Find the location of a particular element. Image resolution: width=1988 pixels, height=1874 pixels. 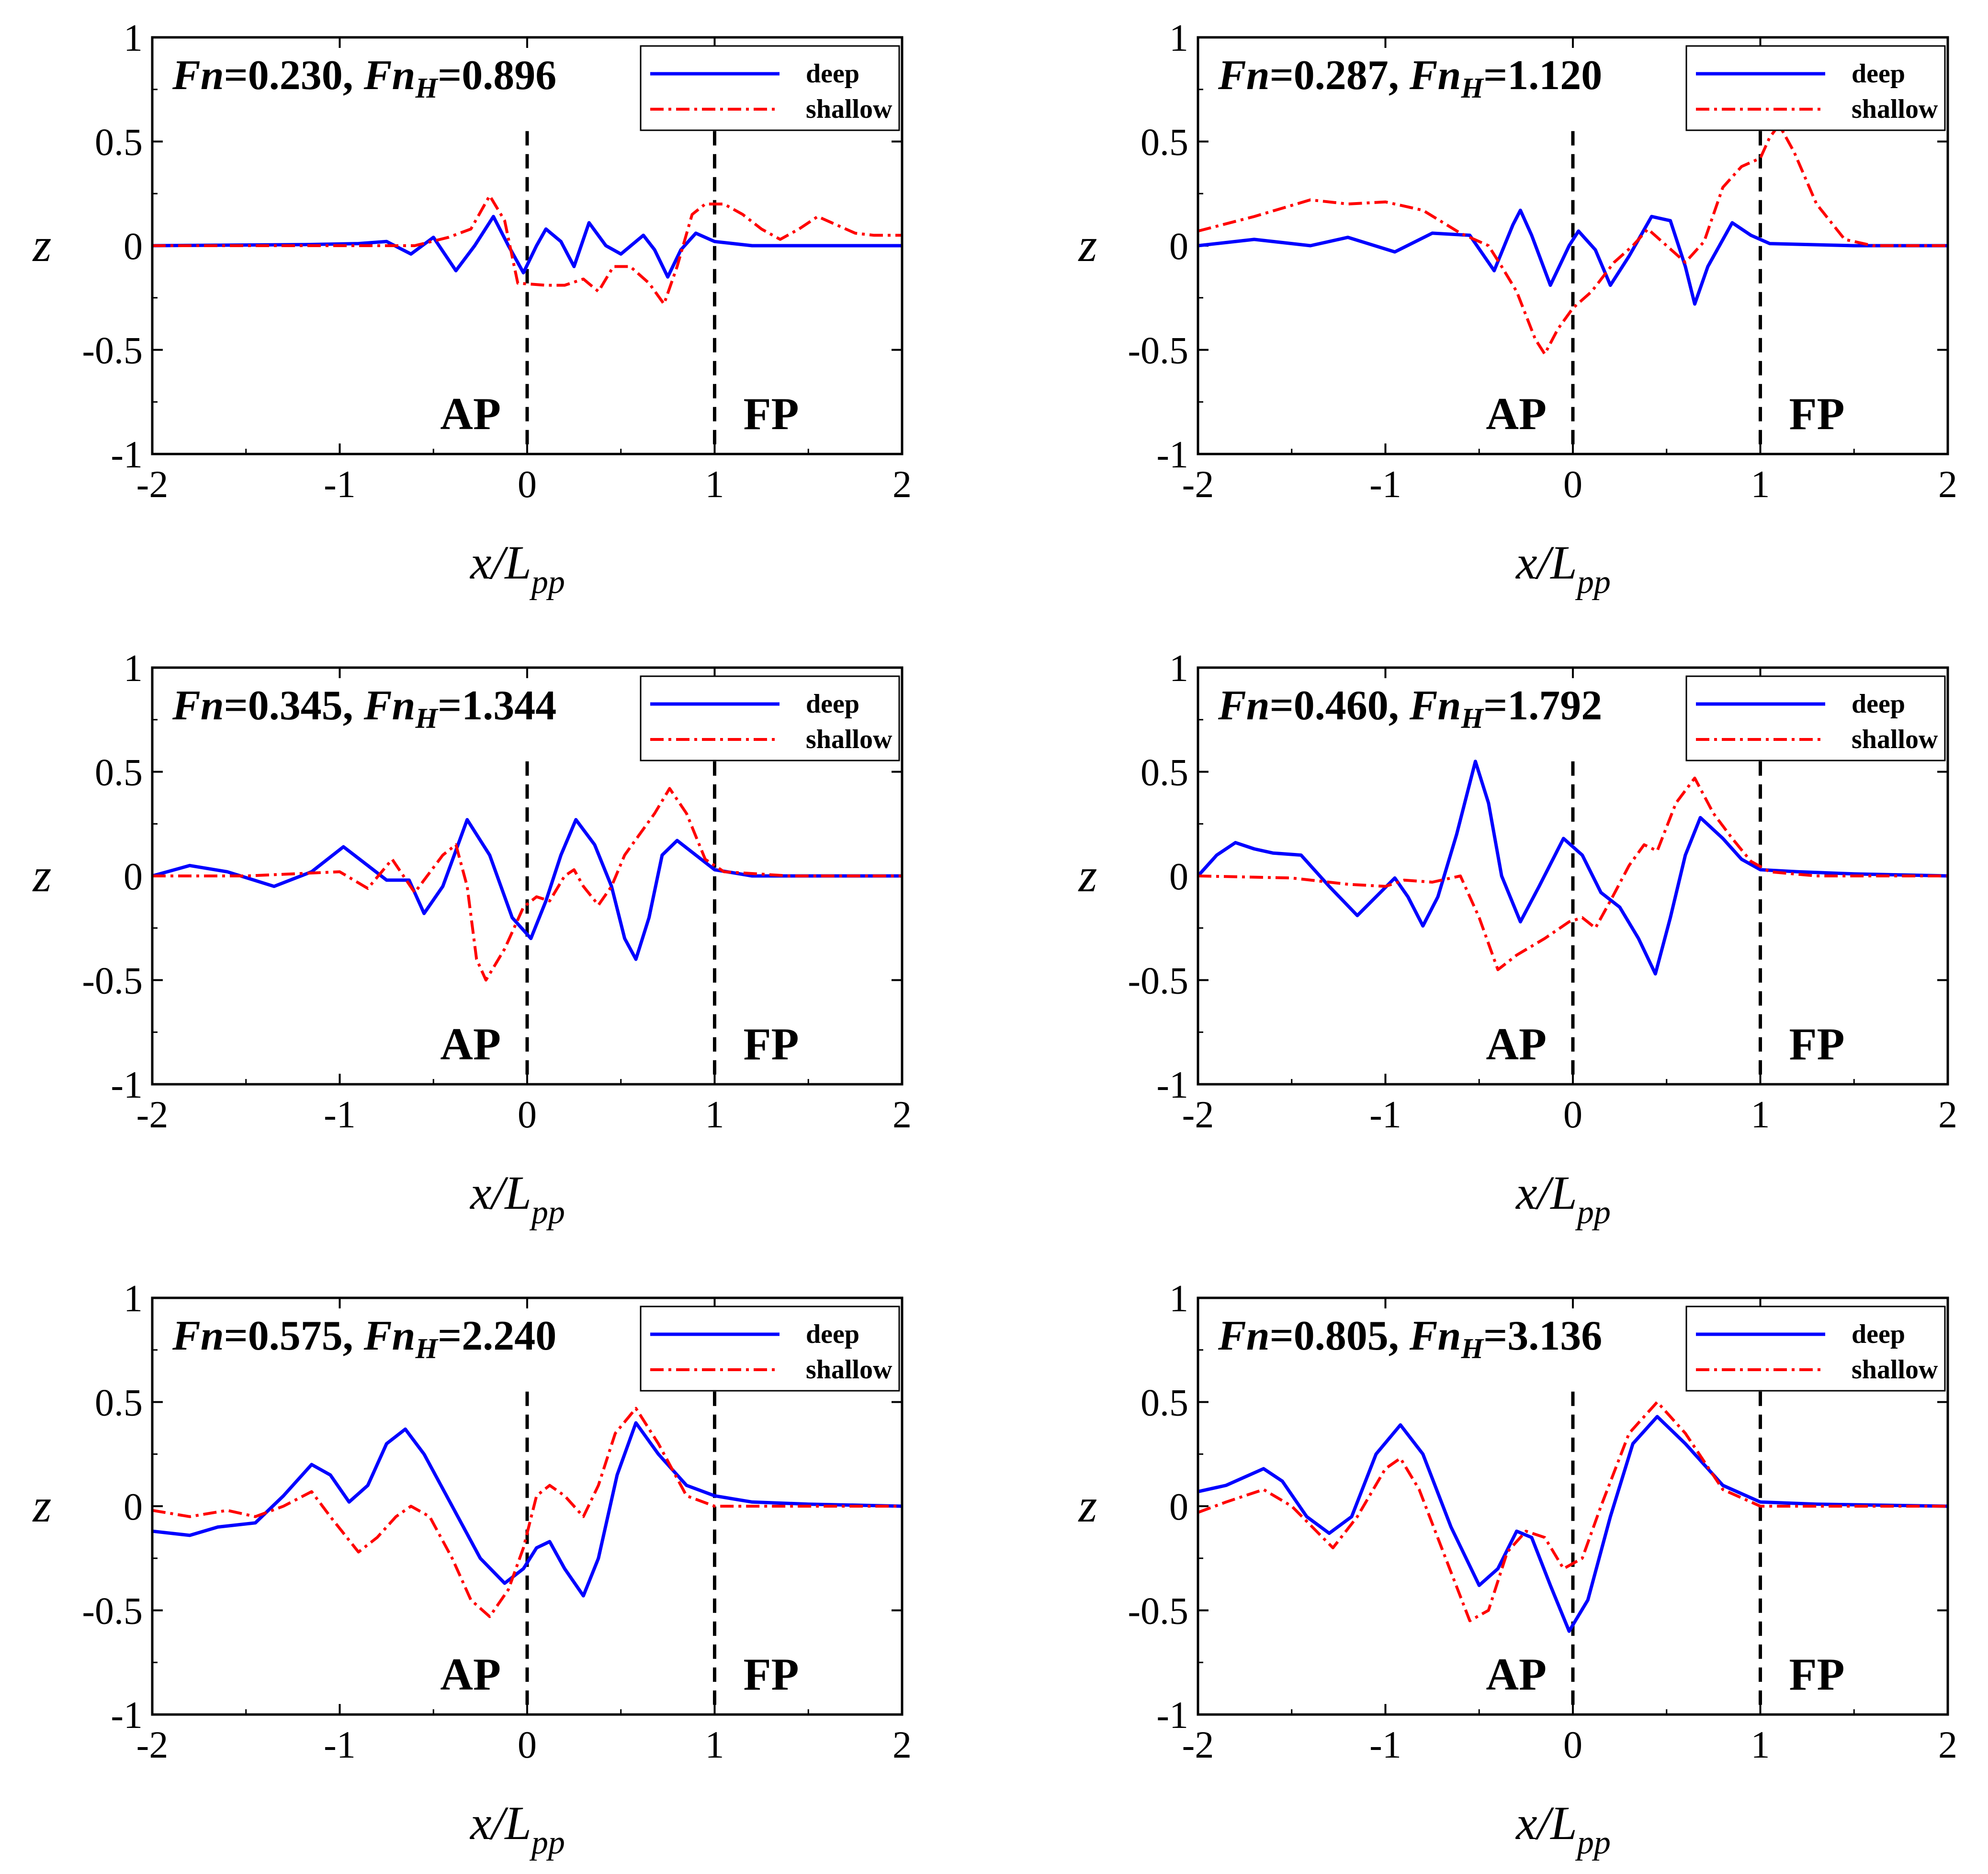

series-line-shallow is located at coordinates (1572, 1511).